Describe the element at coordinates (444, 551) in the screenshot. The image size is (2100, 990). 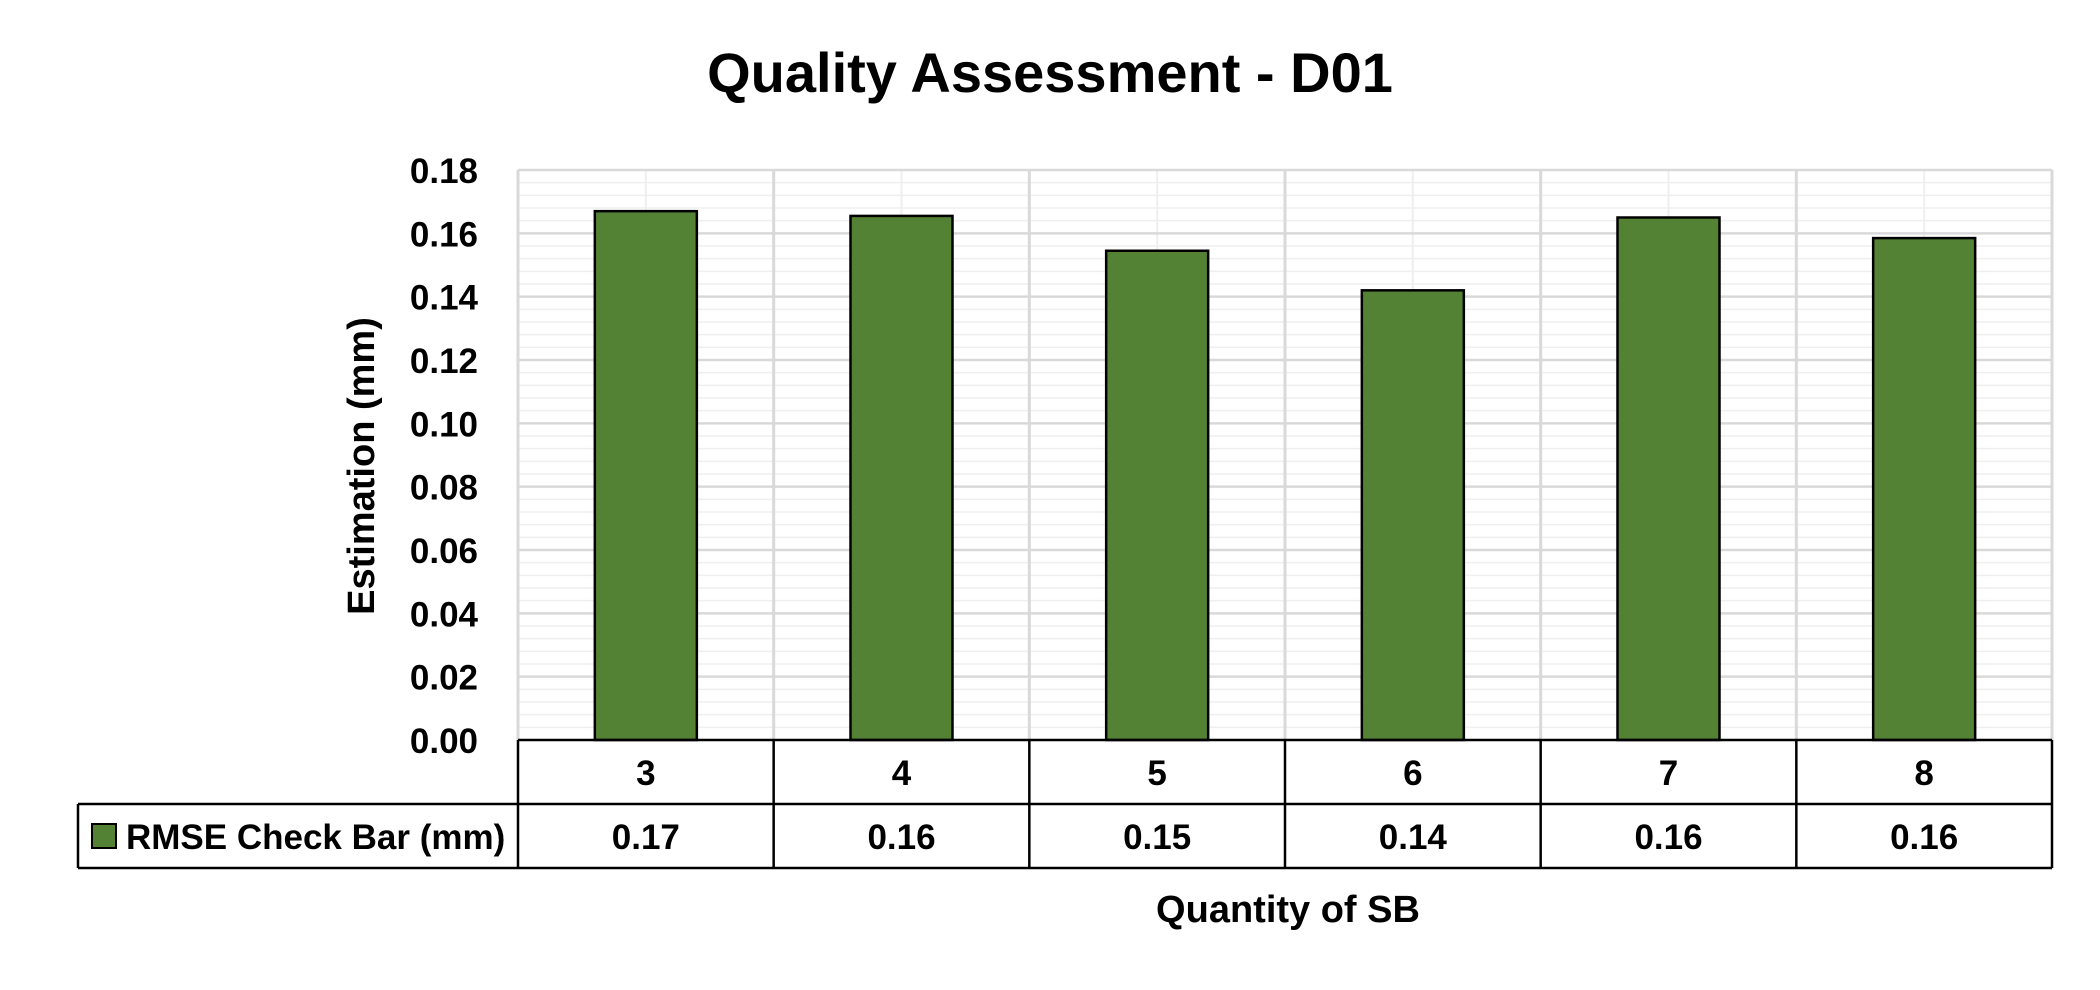
I see `y-tick-label: 0.06` at that location.